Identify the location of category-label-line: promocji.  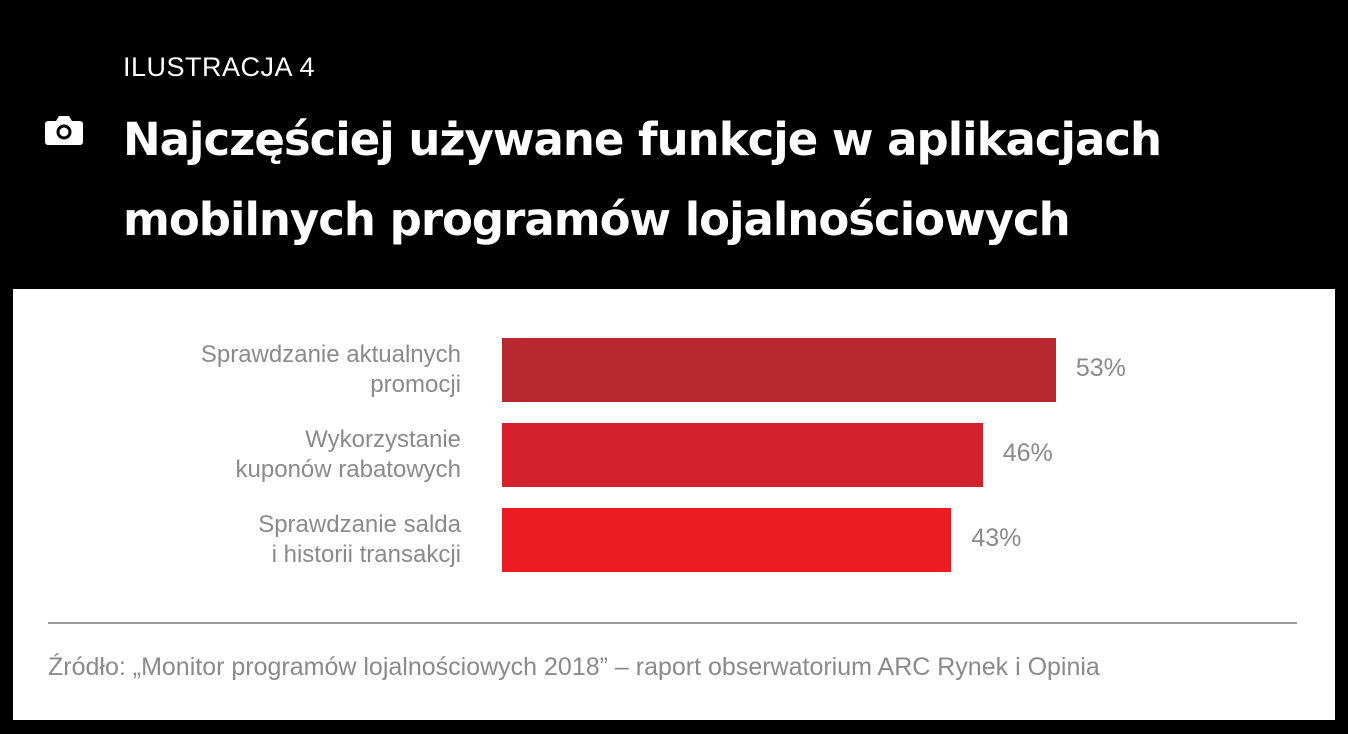
(415, 384).